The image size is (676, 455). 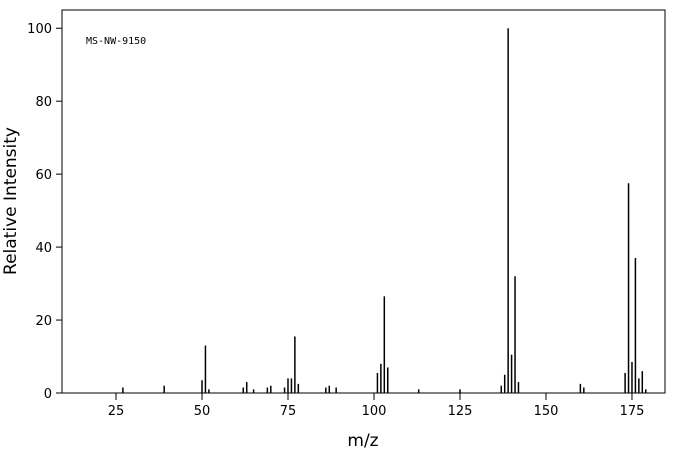 What do you see at coordinates (116, 411) in the screenshot?
I see `x-tick-label: 25` at bounding box center [116, 411].